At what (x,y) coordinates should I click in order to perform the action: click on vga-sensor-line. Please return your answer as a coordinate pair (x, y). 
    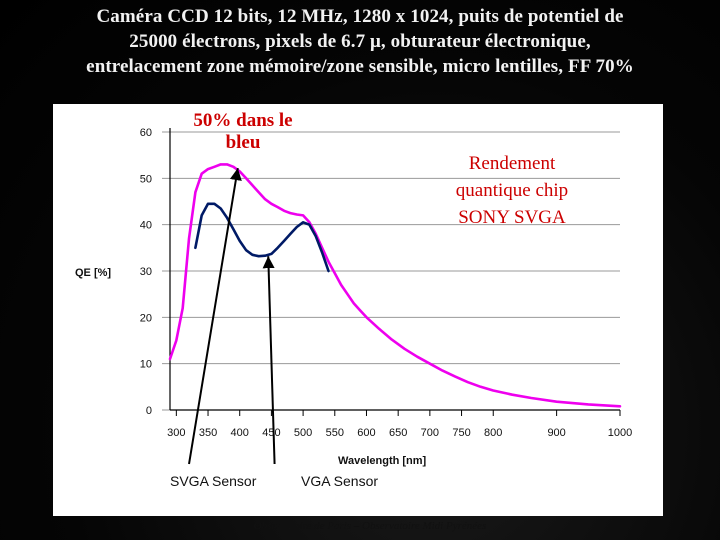
    Looking at the image, I should click on (262, 237).